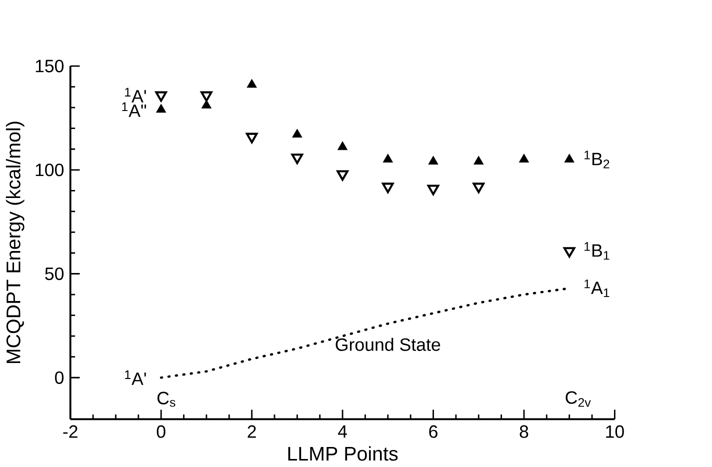 This screenshot has width=712, height=467. What do you see at coordinates (342, 431) in the screenshot?
I see `x-tick-label: 4` at bounding box center [342, 431].